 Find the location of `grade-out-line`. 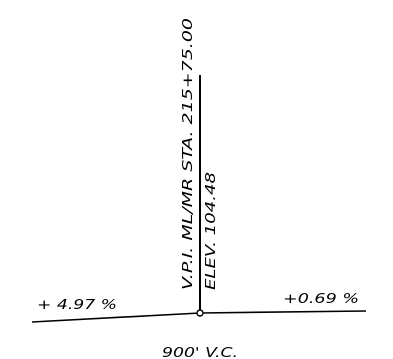

grade-out-line is located at coordinates (283, 312).